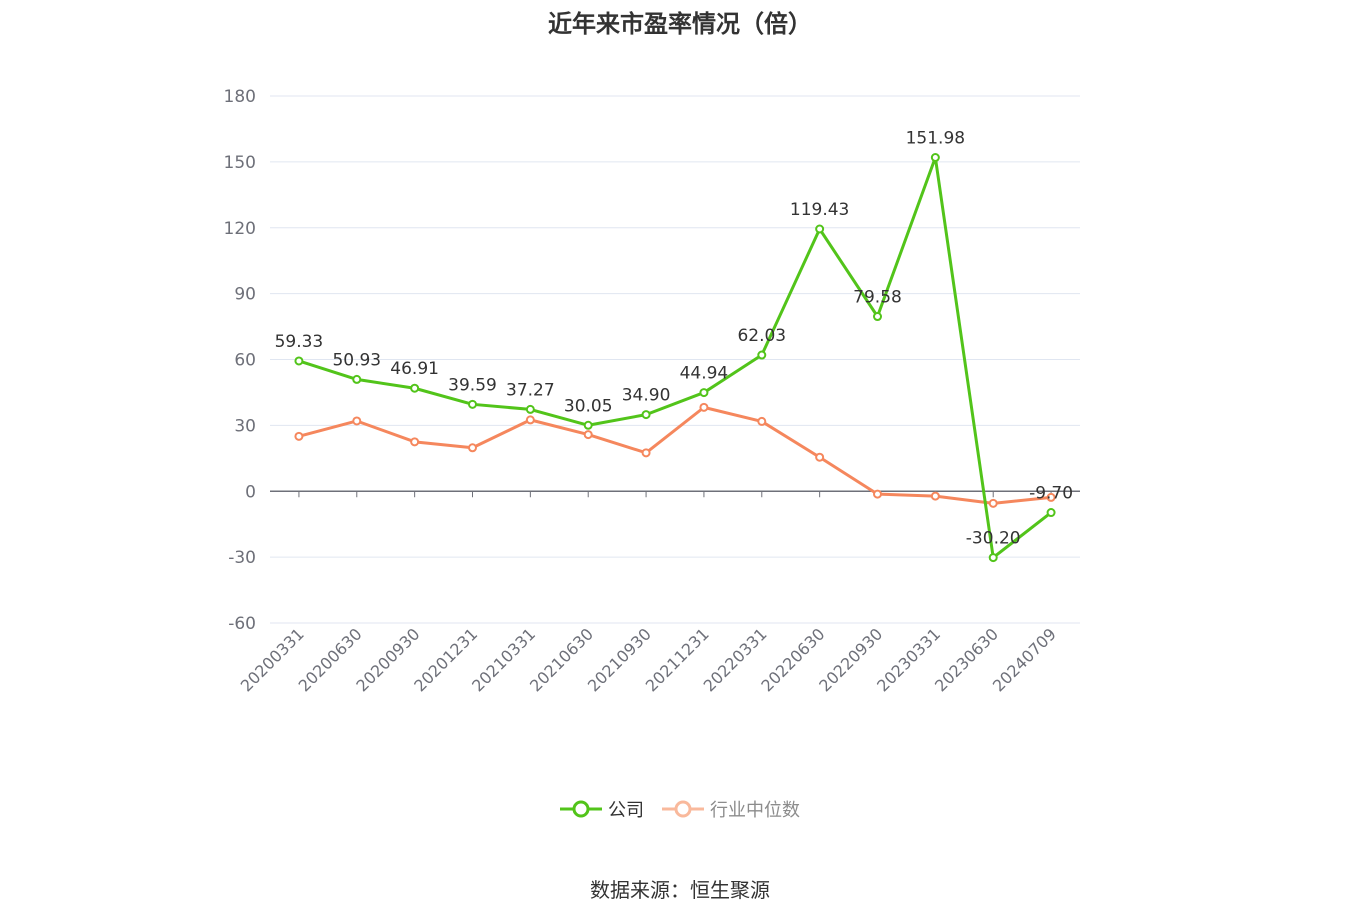 Image resolution: width=1360 pixels, height=920 pixels. What do you see at coordinates (819, 210) in the screenshot?
I see `company-data-label: 119.43` at bounding box center [819, 210].